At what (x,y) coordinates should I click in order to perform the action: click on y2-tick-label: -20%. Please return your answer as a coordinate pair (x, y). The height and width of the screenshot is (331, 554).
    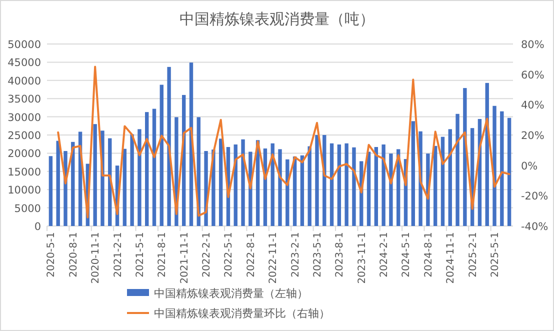
    Looking at the image, I should click on (534, 196).